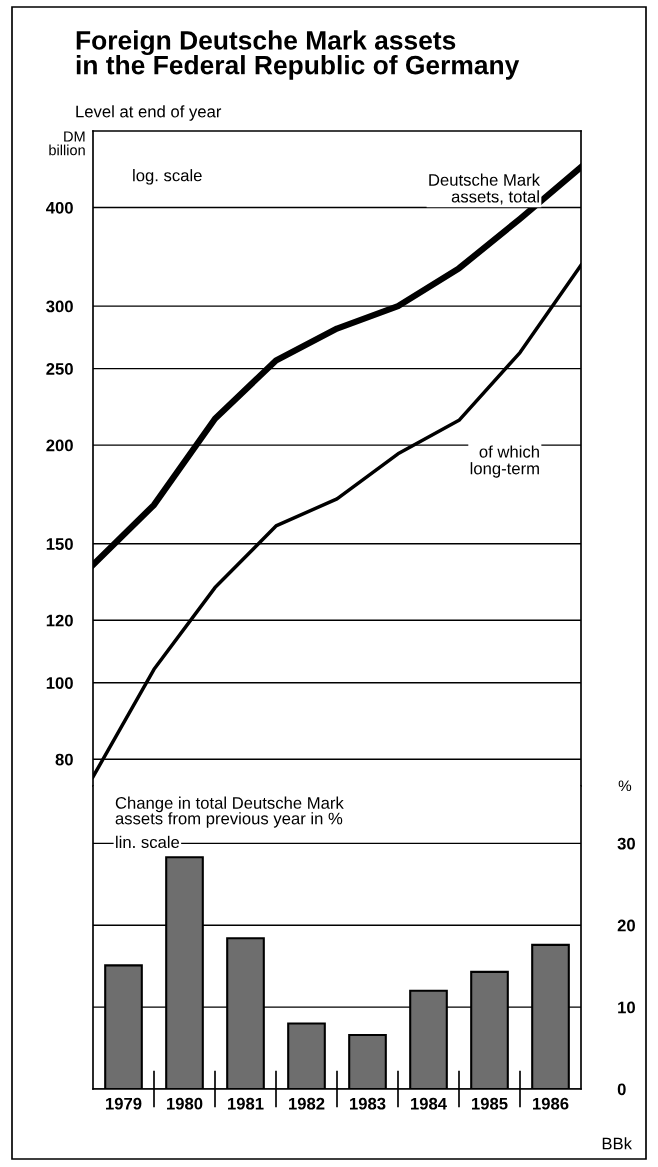 The image size is (658, 1167). I want to click on x-tick-label: 1981, so click(246, 1103).